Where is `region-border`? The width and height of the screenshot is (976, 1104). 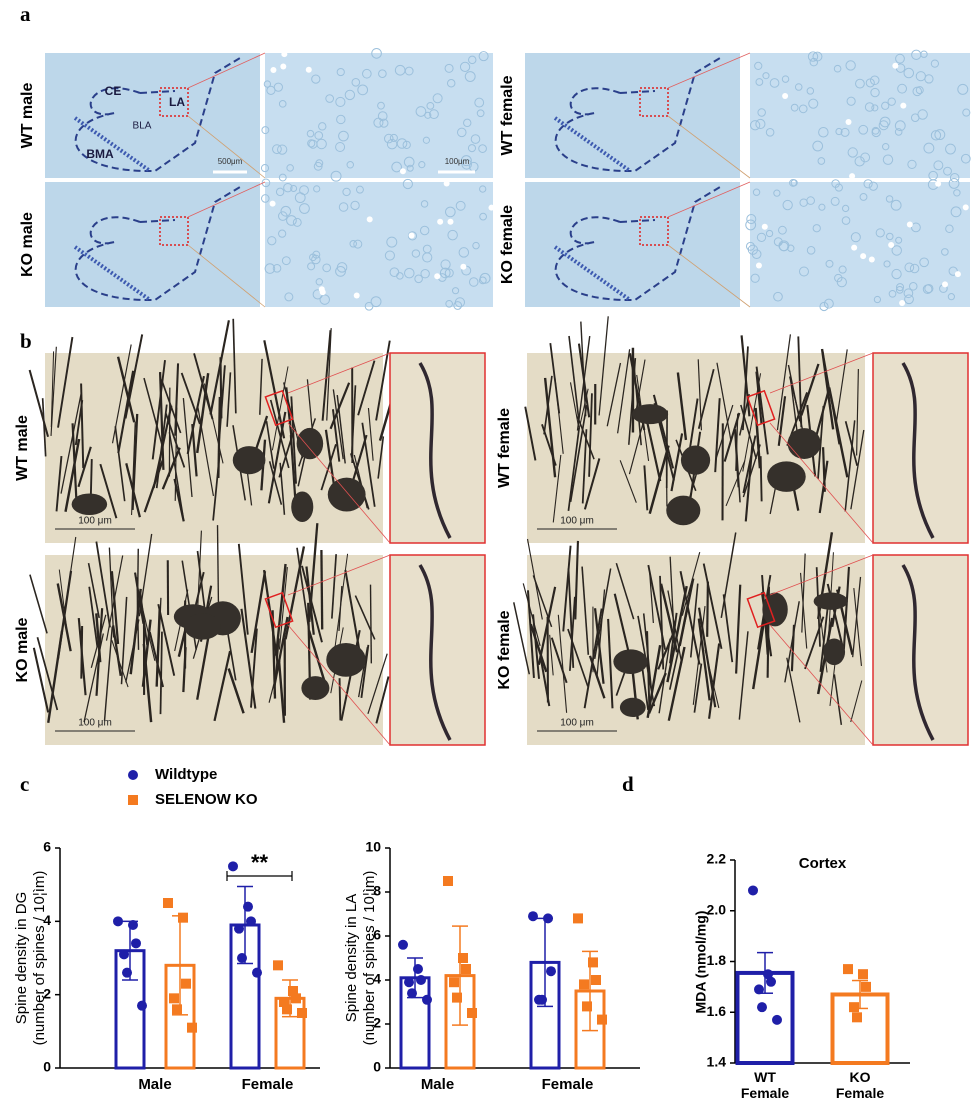 region-border is located at coordinates (112, 273).